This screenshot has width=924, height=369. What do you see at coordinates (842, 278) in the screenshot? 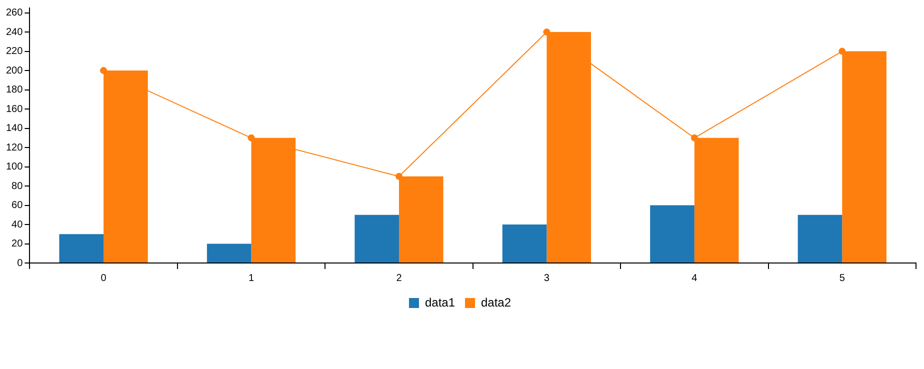
I see `x-tick-label: 5` at bounding box center [842, 278].